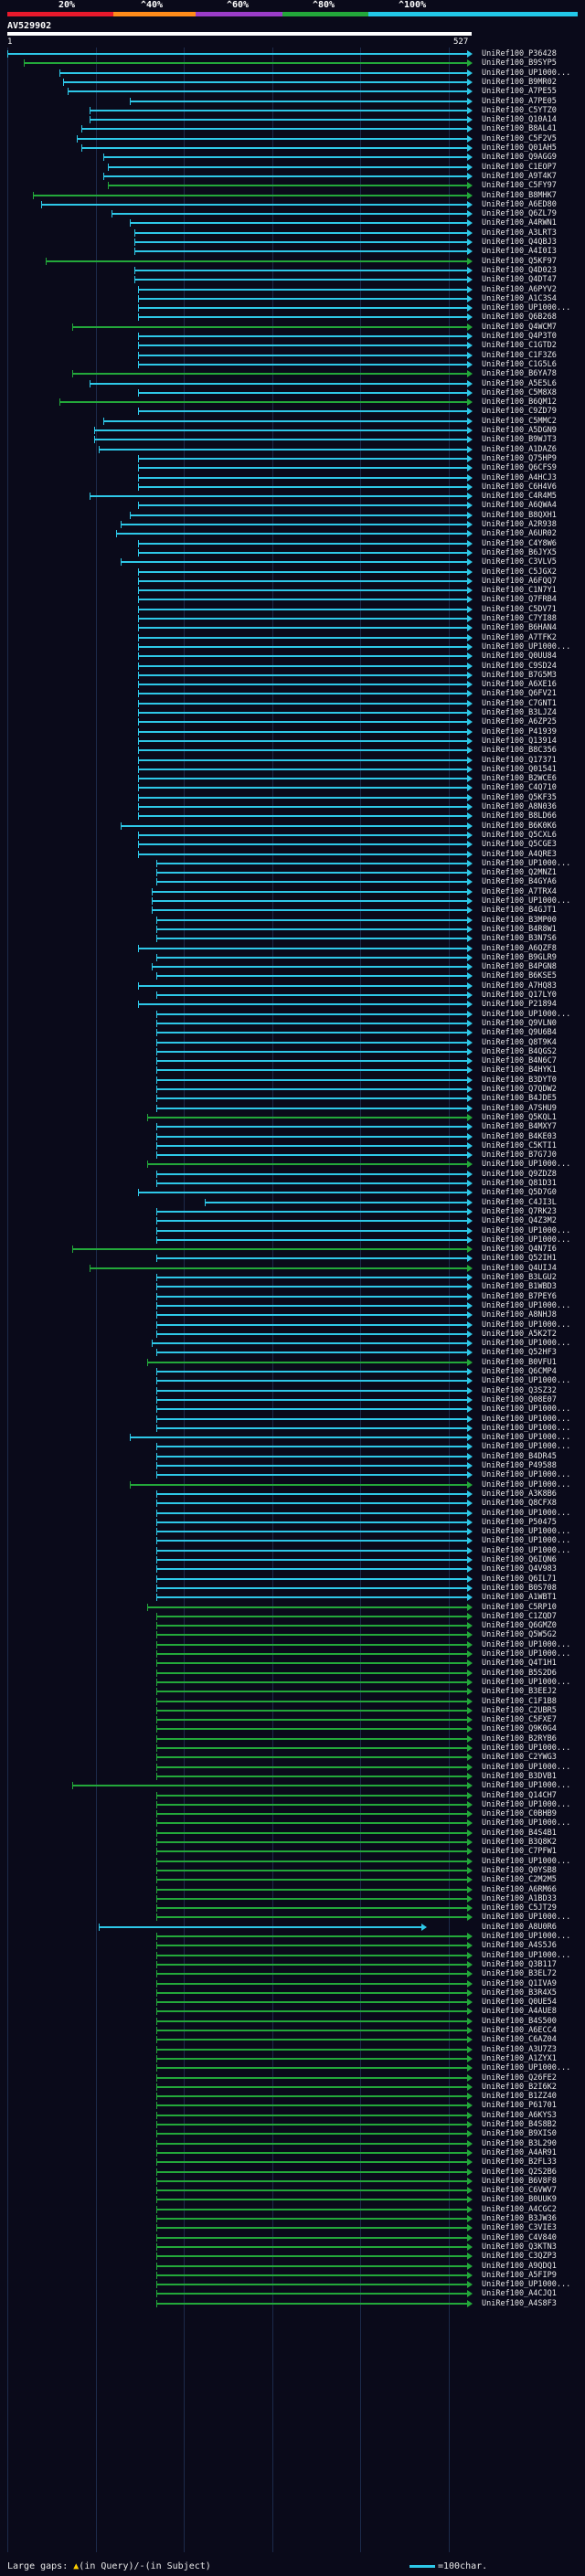  I want to click on hit-row: UniRef100_Q6IL71, so click(293, 1579).